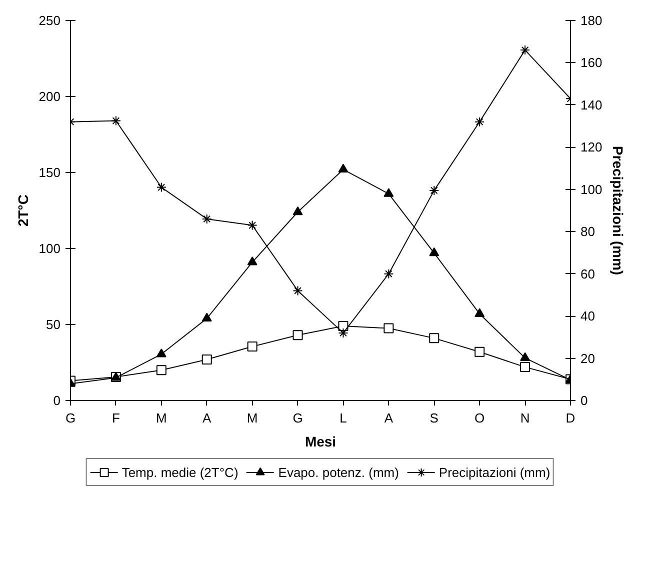 The height and width of the screenshot is (568, 666). I want to click on y2-tick-label: 60, so click(587, 274).